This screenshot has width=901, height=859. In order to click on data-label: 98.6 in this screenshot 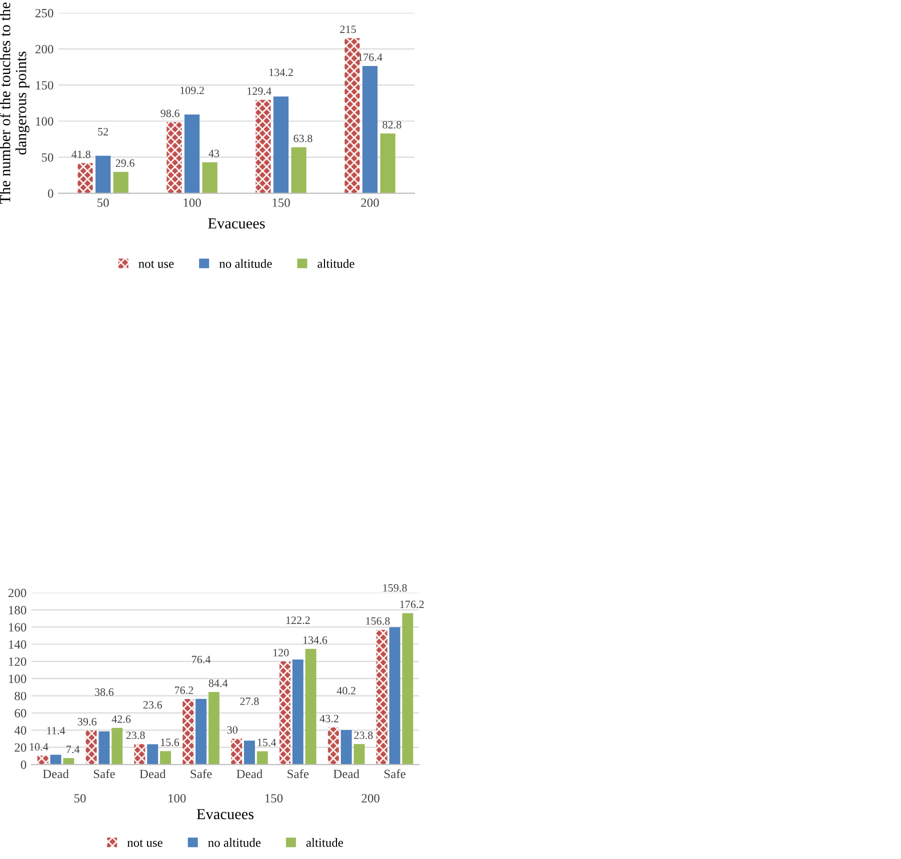, I will do `click(170, 114)`.